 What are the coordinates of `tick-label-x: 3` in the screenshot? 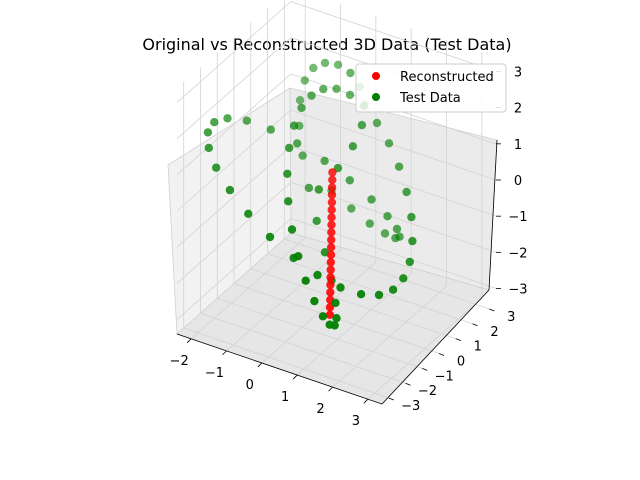 It's located at (356, 421).